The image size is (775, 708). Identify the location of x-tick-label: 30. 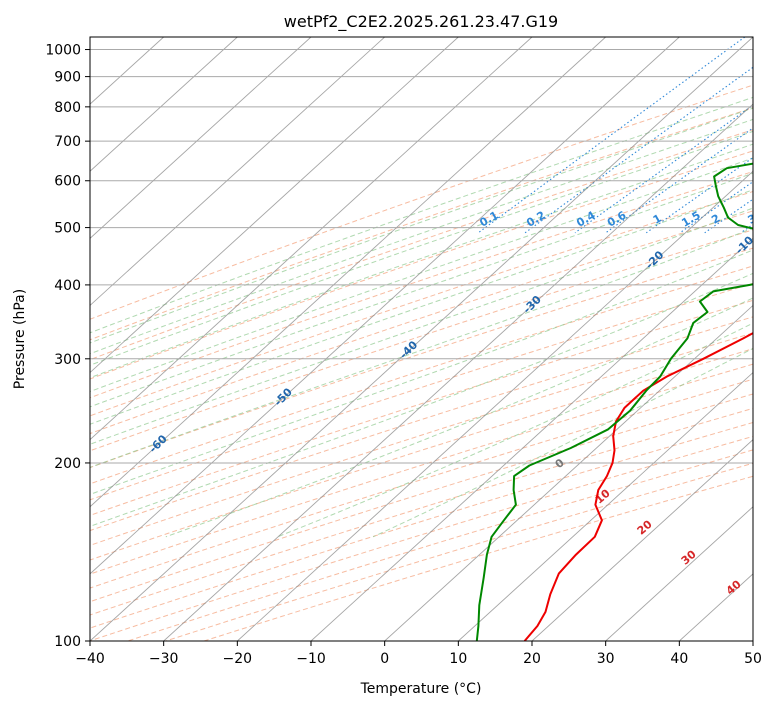
(606, 659).